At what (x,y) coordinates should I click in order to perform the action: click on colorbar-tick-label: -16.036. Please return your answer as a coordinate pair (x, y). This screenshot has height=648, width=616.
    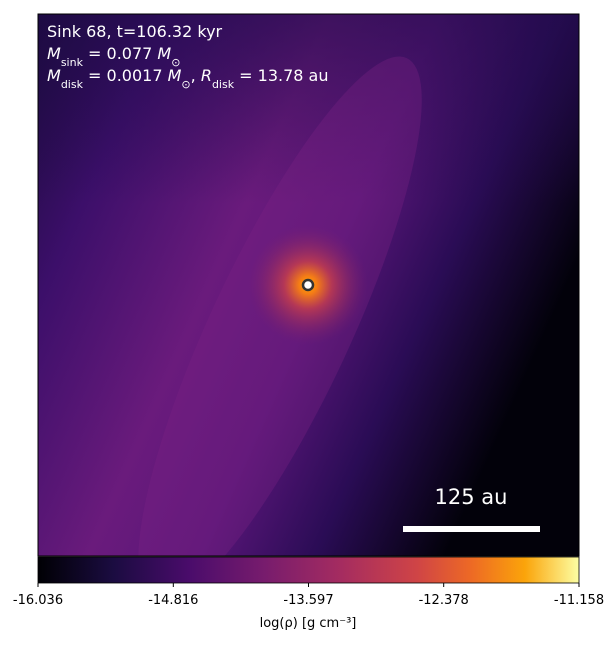
    Looking at the image, I should click on (38, 600).